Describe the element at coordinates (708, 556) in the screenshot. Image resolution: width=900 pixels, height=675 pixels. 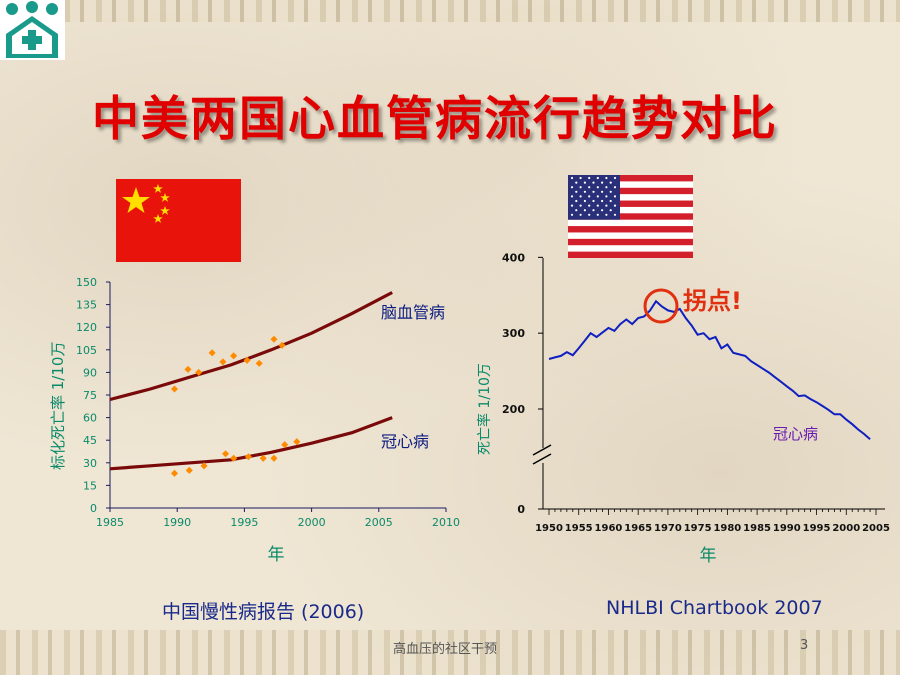
I see `us-x-axis-label: 年` at that location.